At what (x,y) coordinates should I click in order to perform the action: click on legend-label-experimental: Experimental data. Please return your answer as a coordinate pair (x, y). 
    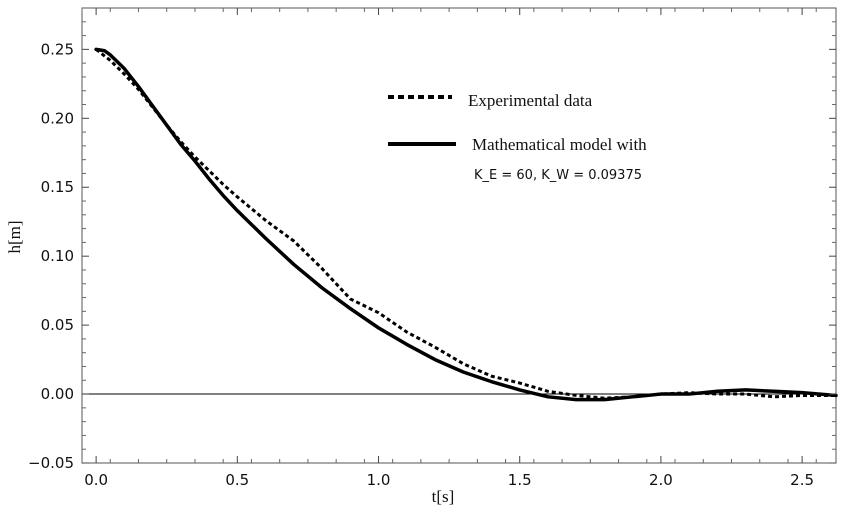
    Looking at the image, I should click on (530, 100).